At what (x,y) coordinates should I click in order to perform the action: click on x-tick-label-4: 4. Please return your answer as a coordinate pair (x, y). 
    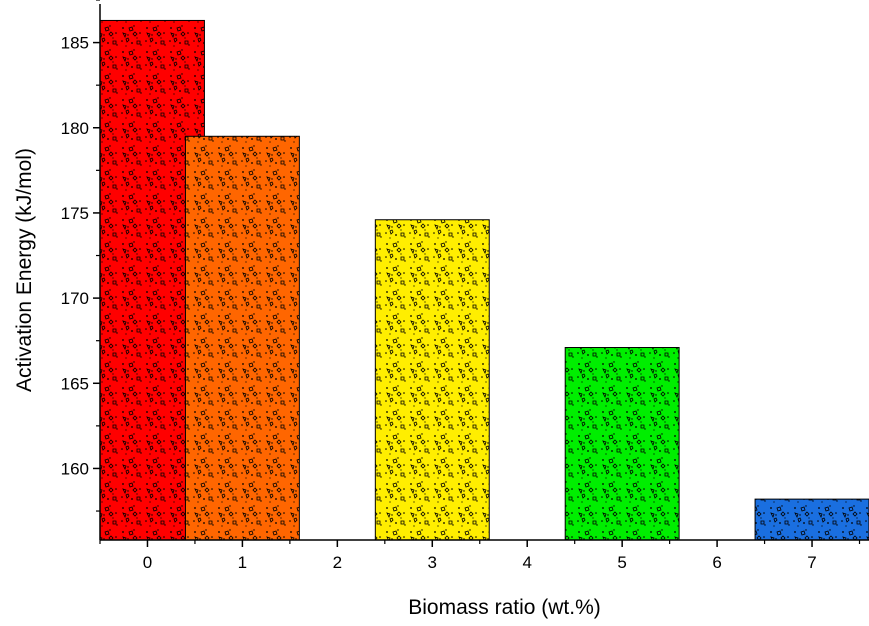
    Looking at the image, I should click on (526, 562).